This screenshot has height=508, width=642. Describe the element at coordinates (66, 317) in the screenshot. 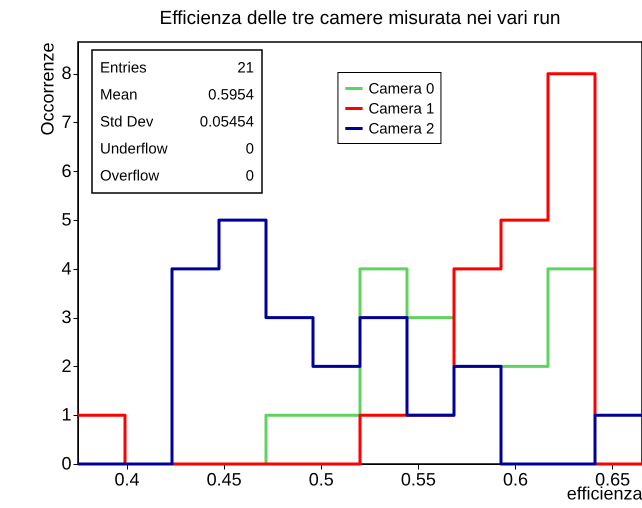

I see `y-tick-label: 3` at that location.